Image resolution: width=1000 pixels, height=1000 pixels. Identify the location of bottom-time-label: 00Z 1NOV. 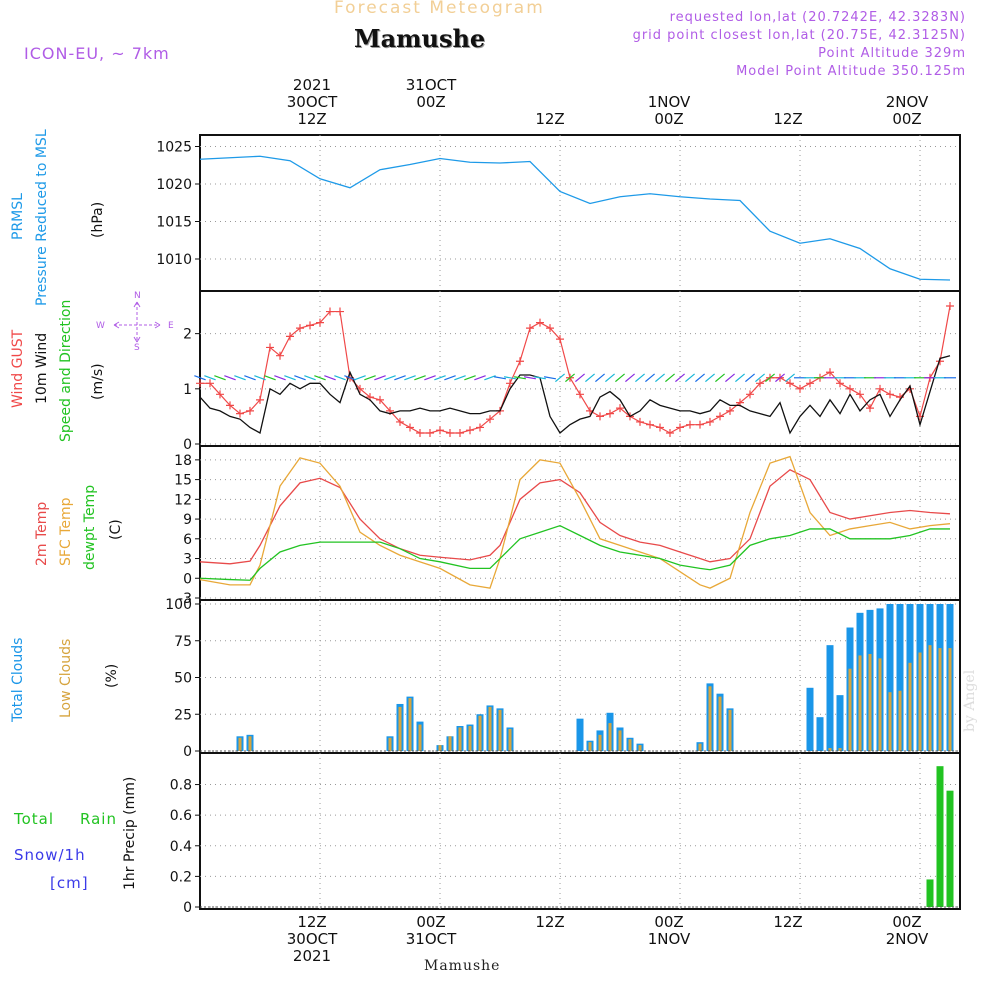
(669, 930).